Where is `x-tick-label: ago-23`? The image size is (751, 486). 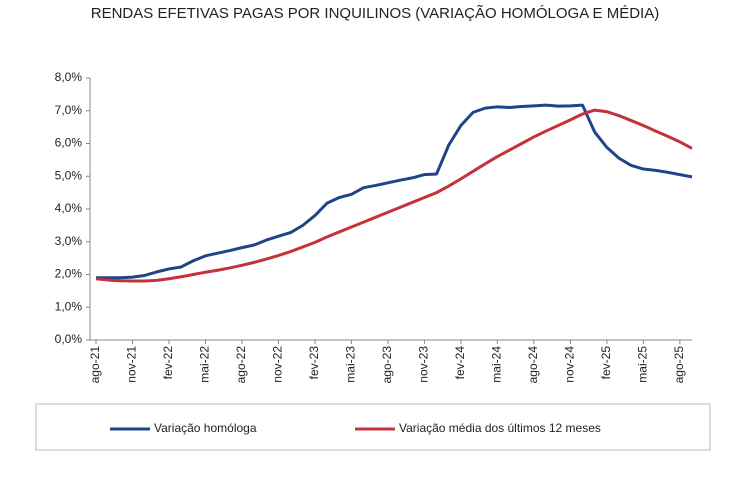 x-tick-label: ago-23 is located at coordinates (387, 365).